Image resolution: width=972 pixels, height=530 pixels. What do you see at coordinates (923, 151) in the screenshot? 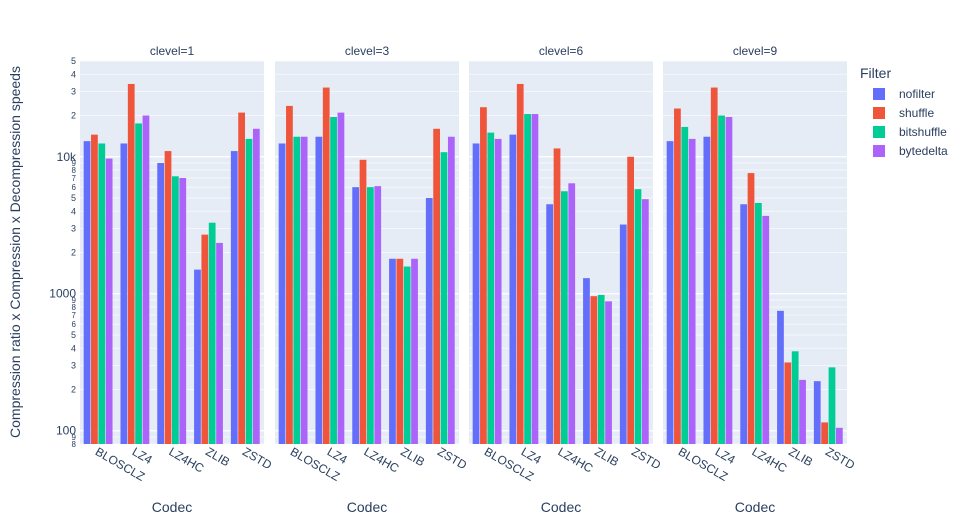
I see `legend-label-bytedelta: bytedelta` at bounding box center [923, 151].